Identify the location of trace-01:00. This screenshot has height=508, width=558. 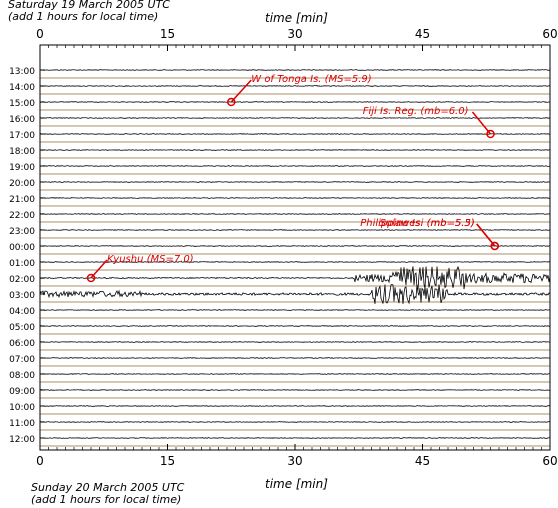
(295, 262).